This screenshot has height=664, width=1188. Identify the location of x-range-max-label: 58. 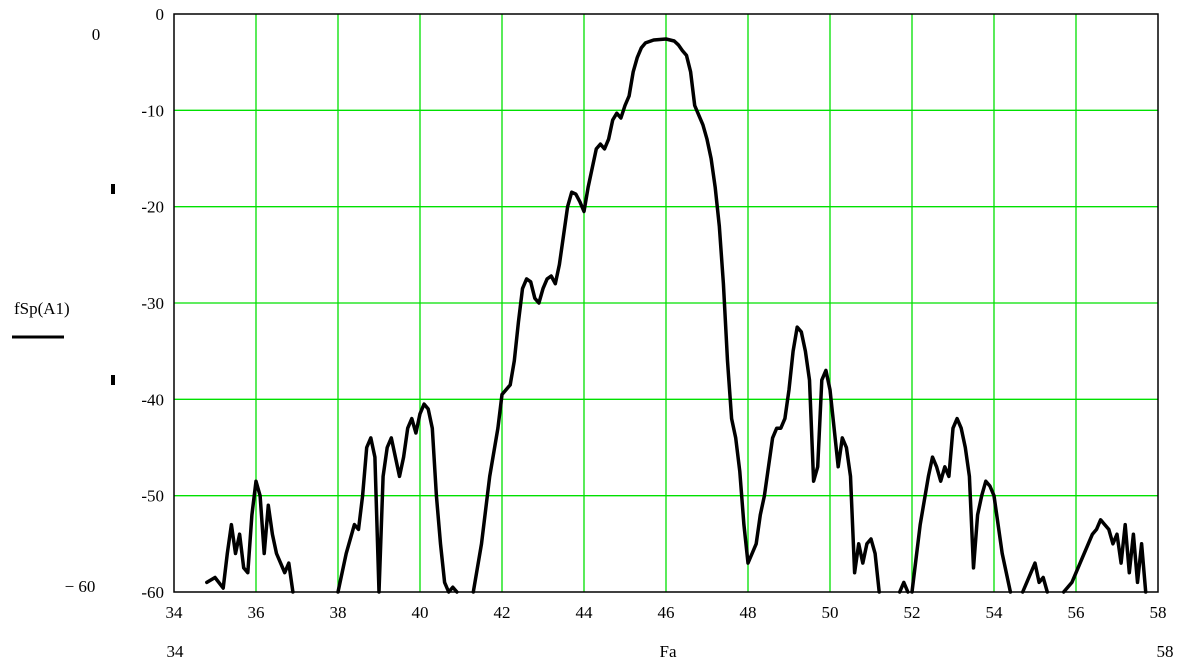
(1165, 651).